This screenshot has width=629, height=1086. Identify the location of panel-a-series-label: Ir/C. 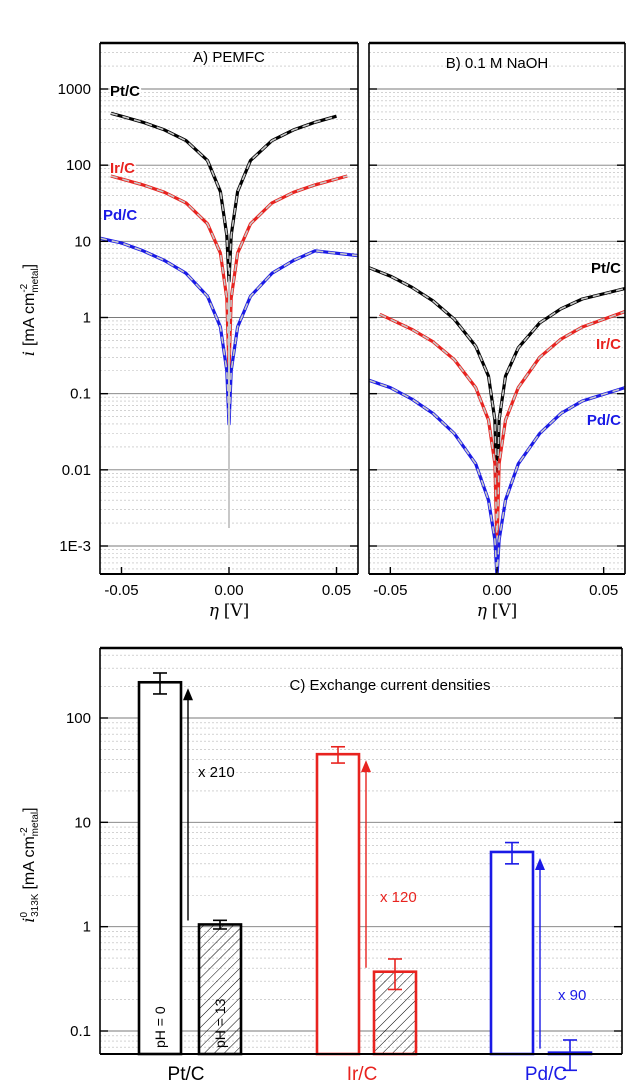
(122, 168).